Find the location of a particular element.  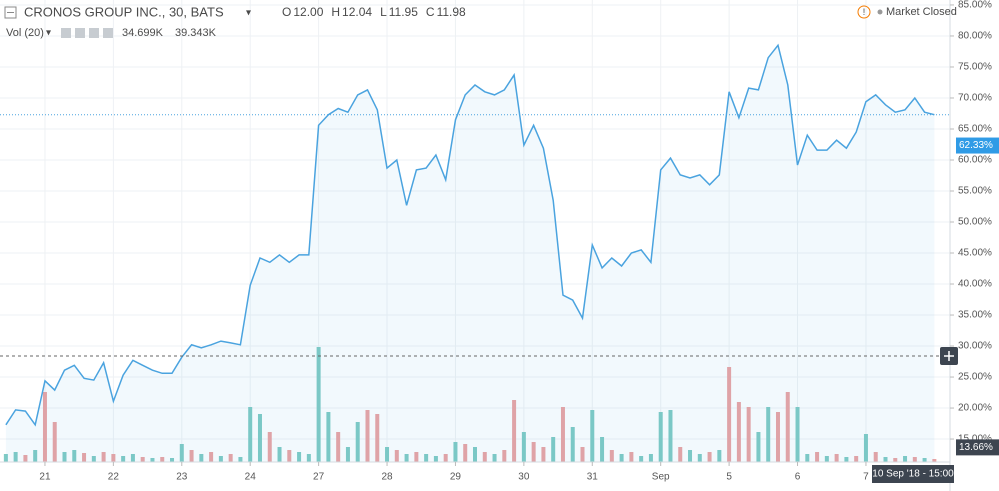

x-tick-label: 24 is located at coordinates (251, 477).